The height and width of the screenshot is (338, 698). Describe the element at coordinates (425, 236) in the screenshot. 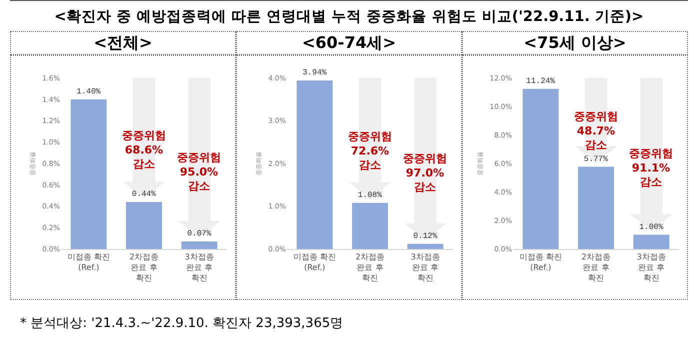

I see `data-label: 0.12%` at that location.